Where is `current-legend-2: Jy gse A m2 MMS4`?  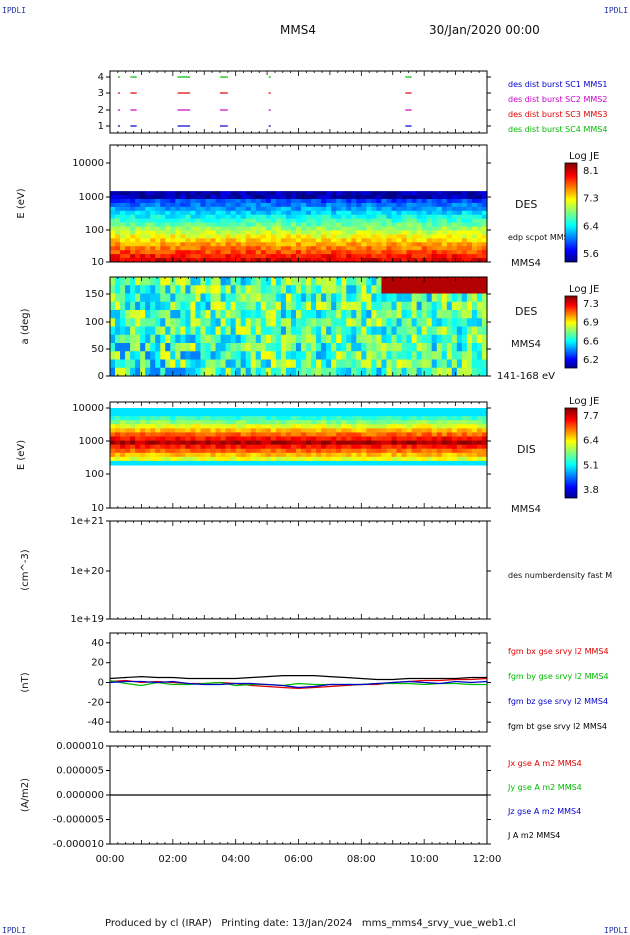 current-legend-2: Jy gse A m2 MMS4 is located at coordinates (544, 787).